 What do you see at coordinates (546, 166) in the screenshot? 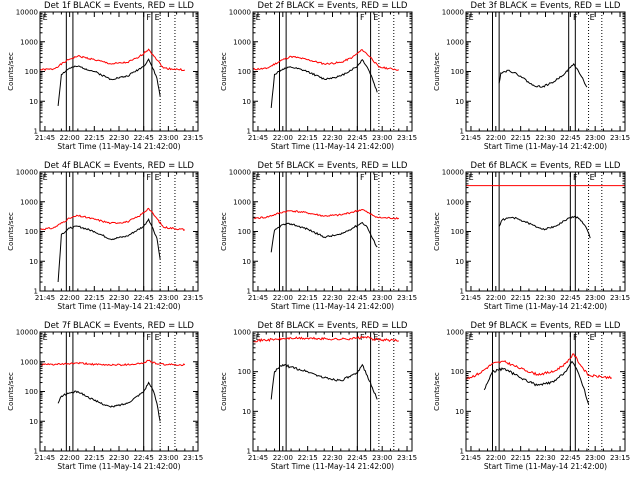
I see `panel-title: Det 6f BLACK = Events, RED = LLD` at bounding box center [546, 166].